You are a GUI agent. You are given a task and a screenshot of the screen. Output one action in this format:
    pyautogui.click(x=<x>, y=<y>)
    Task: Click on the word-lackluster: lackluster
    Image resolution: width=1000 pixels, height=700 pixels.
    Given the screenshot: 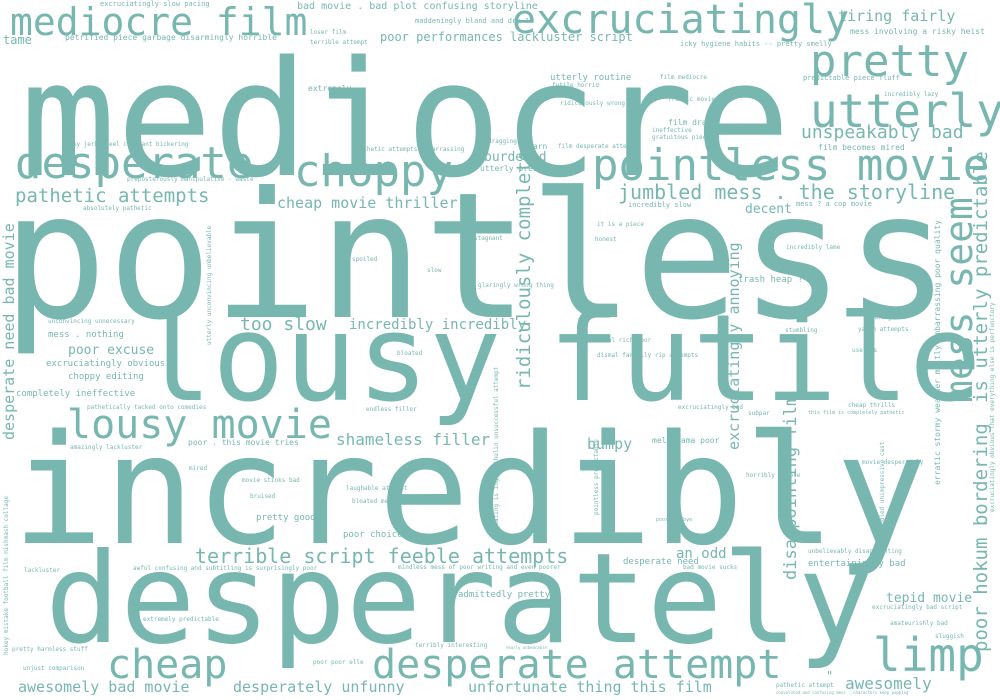 What is the action you would take?
    pyautogui.click(x=42, y=570)
    